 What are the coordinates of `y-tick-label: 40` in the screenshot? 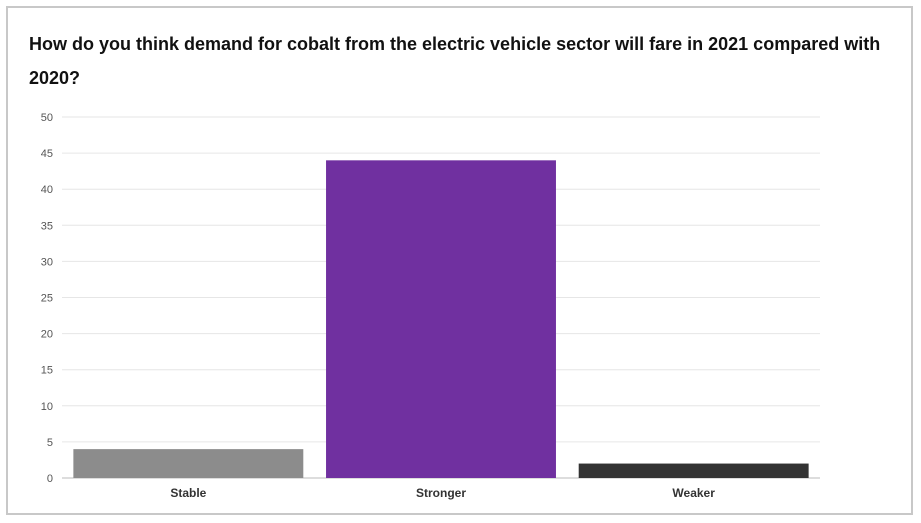 It's located at (47, 190).